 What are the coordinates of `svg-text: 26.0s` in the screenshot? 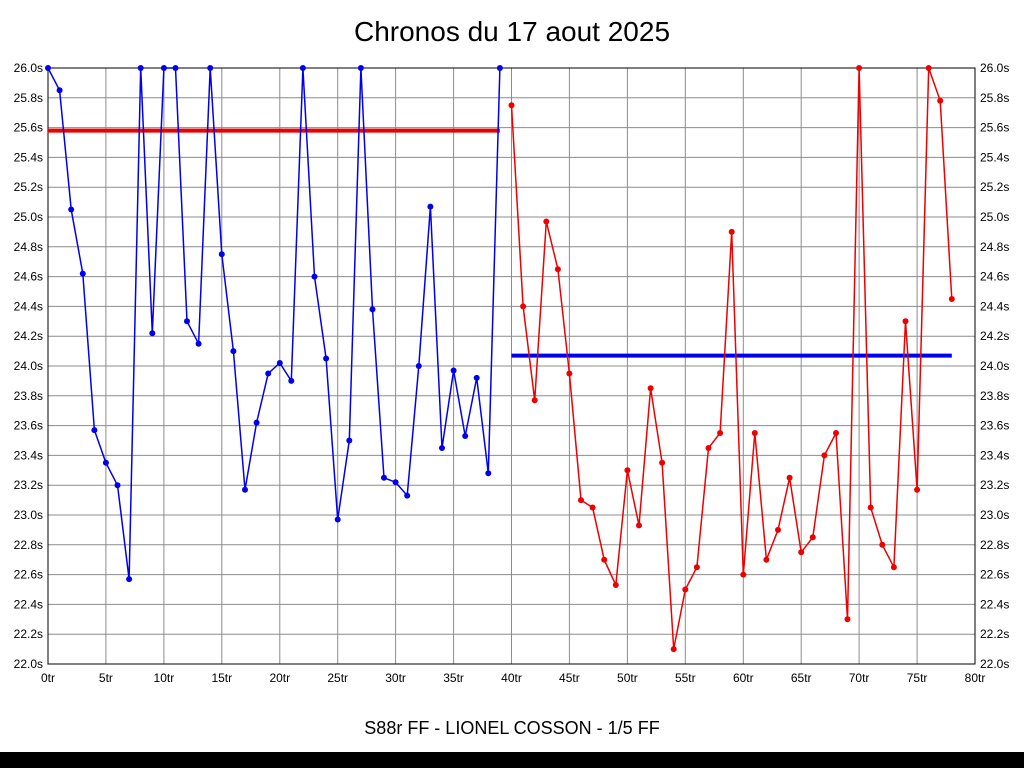 It's located at (994, 68).